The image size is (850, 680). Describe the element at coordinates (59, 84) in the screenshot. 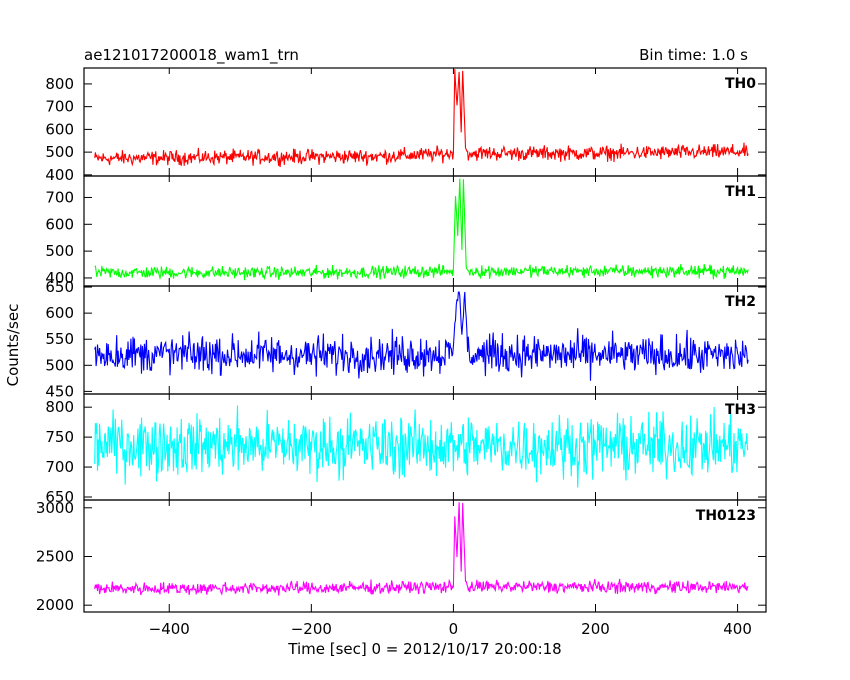

I see `y-tick-label-th0: 800` at that location.